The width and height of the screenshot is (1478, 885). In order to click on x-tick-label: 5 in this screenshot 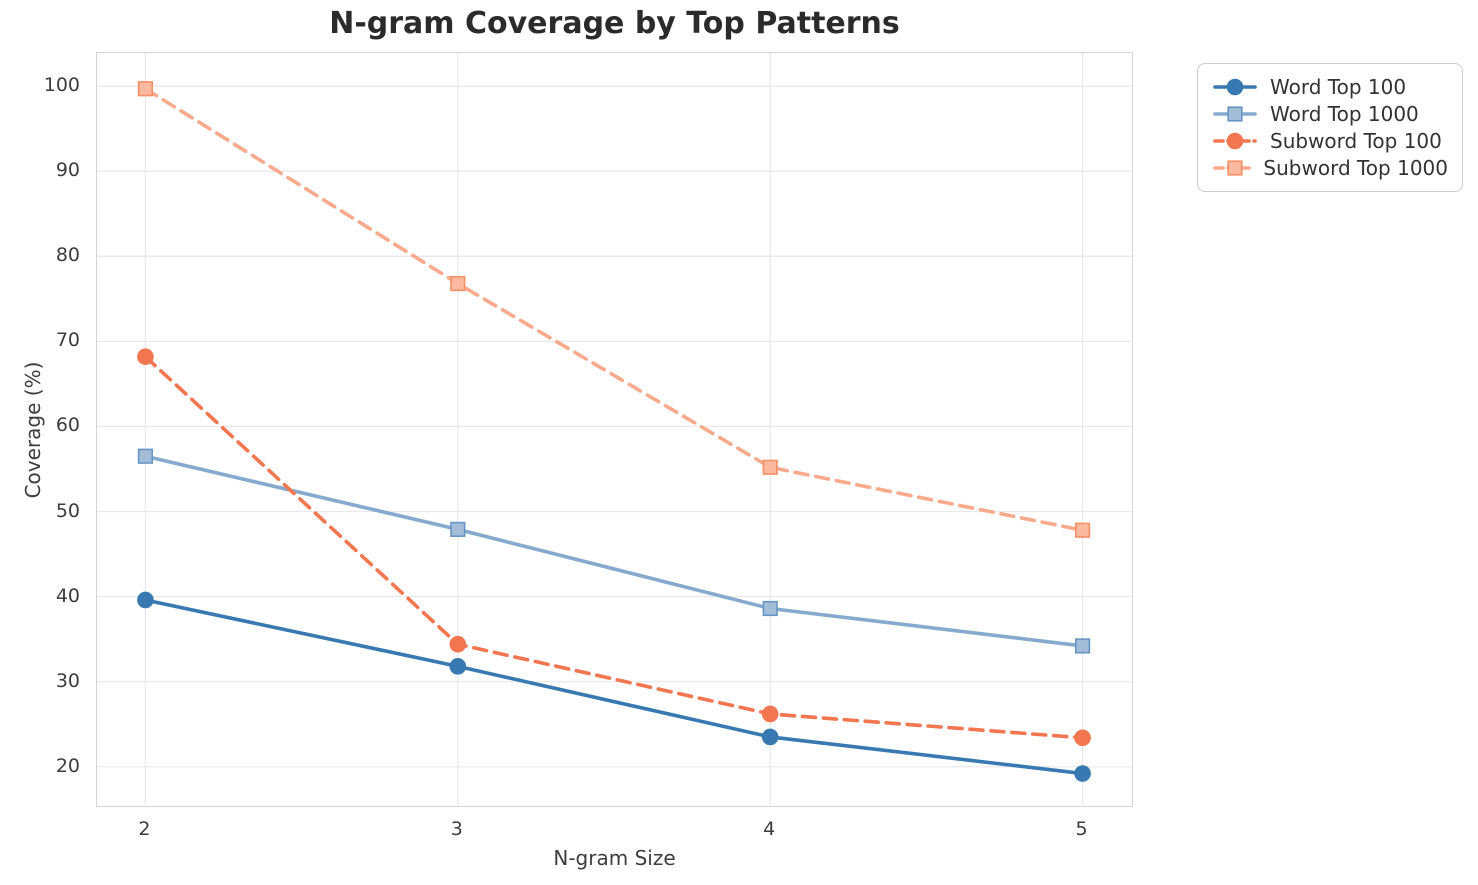, I will do `click(1081, 829)`.